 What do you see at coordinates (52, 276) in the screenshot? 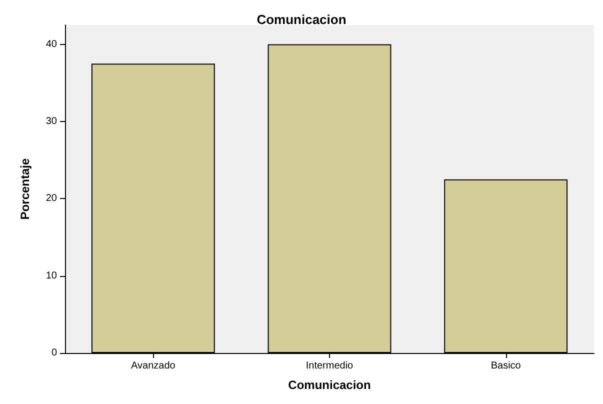
I see `y-tick-label: 10` at bounding box center [52, 276].